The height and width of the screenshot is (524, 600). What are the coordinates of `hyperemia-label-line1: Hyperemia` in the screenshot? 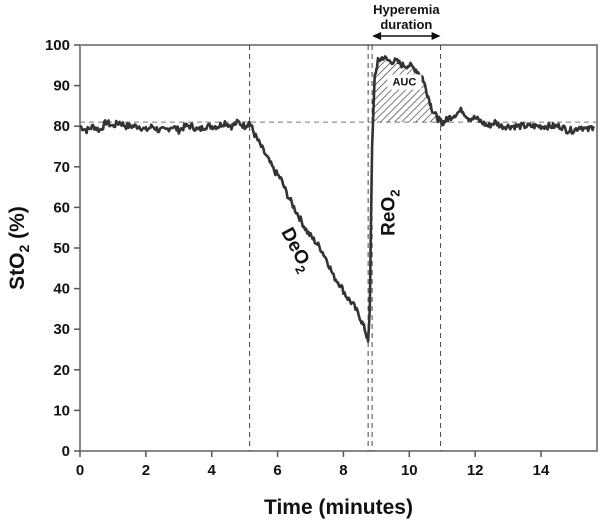 It's located at (406, 9).